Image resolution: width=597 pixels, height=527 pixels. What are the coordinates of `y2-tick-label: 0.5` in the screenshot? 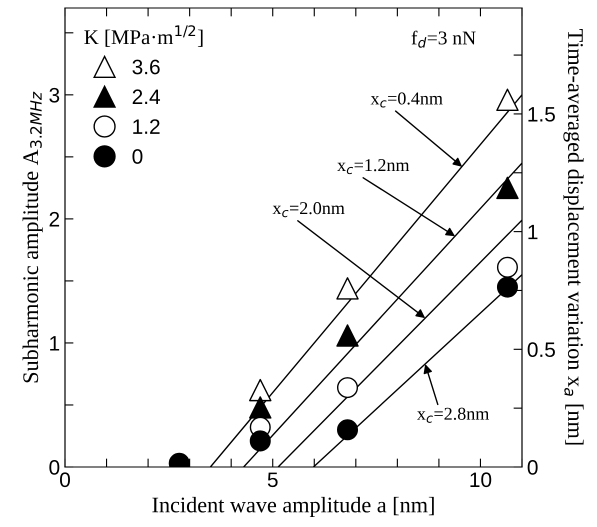 It's located at (541, 350).